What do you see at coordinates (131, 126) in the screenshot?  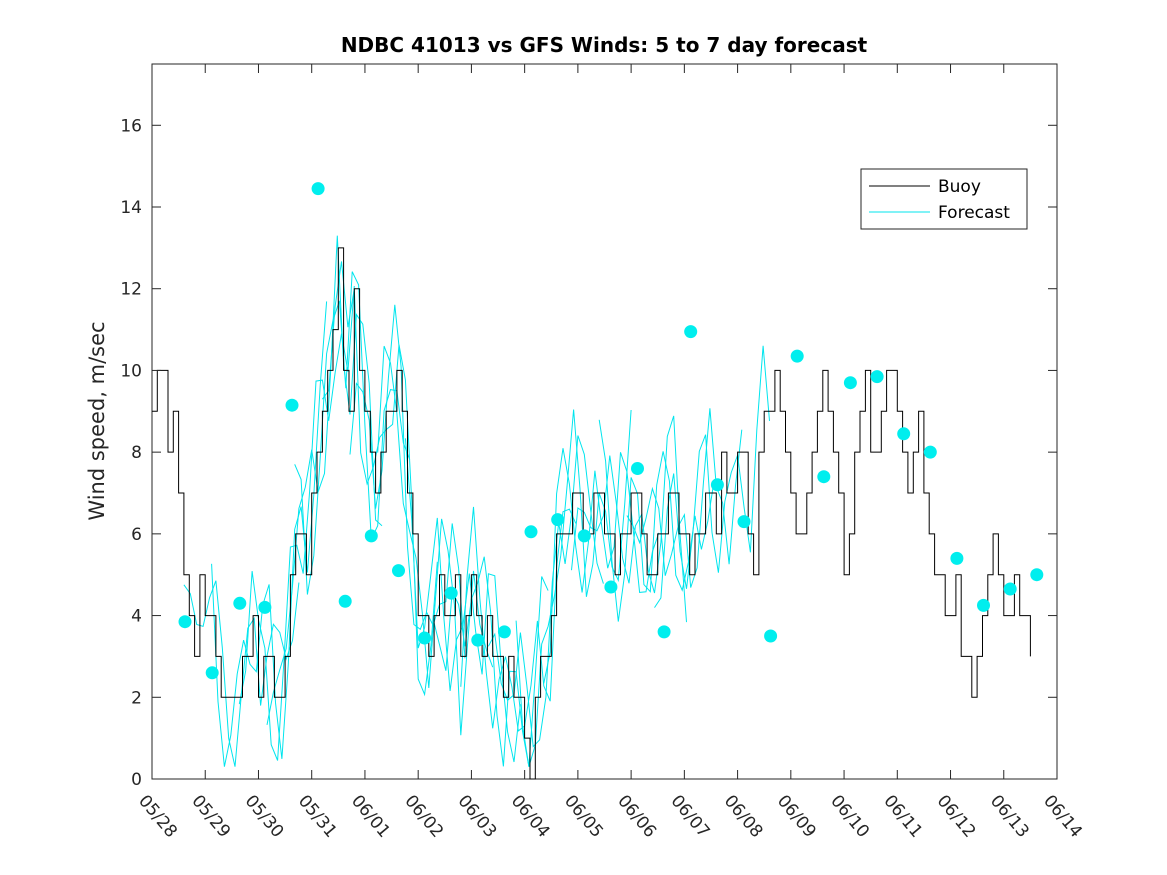 I see `y-tick-label: 16` at bounding box center [131, 126].